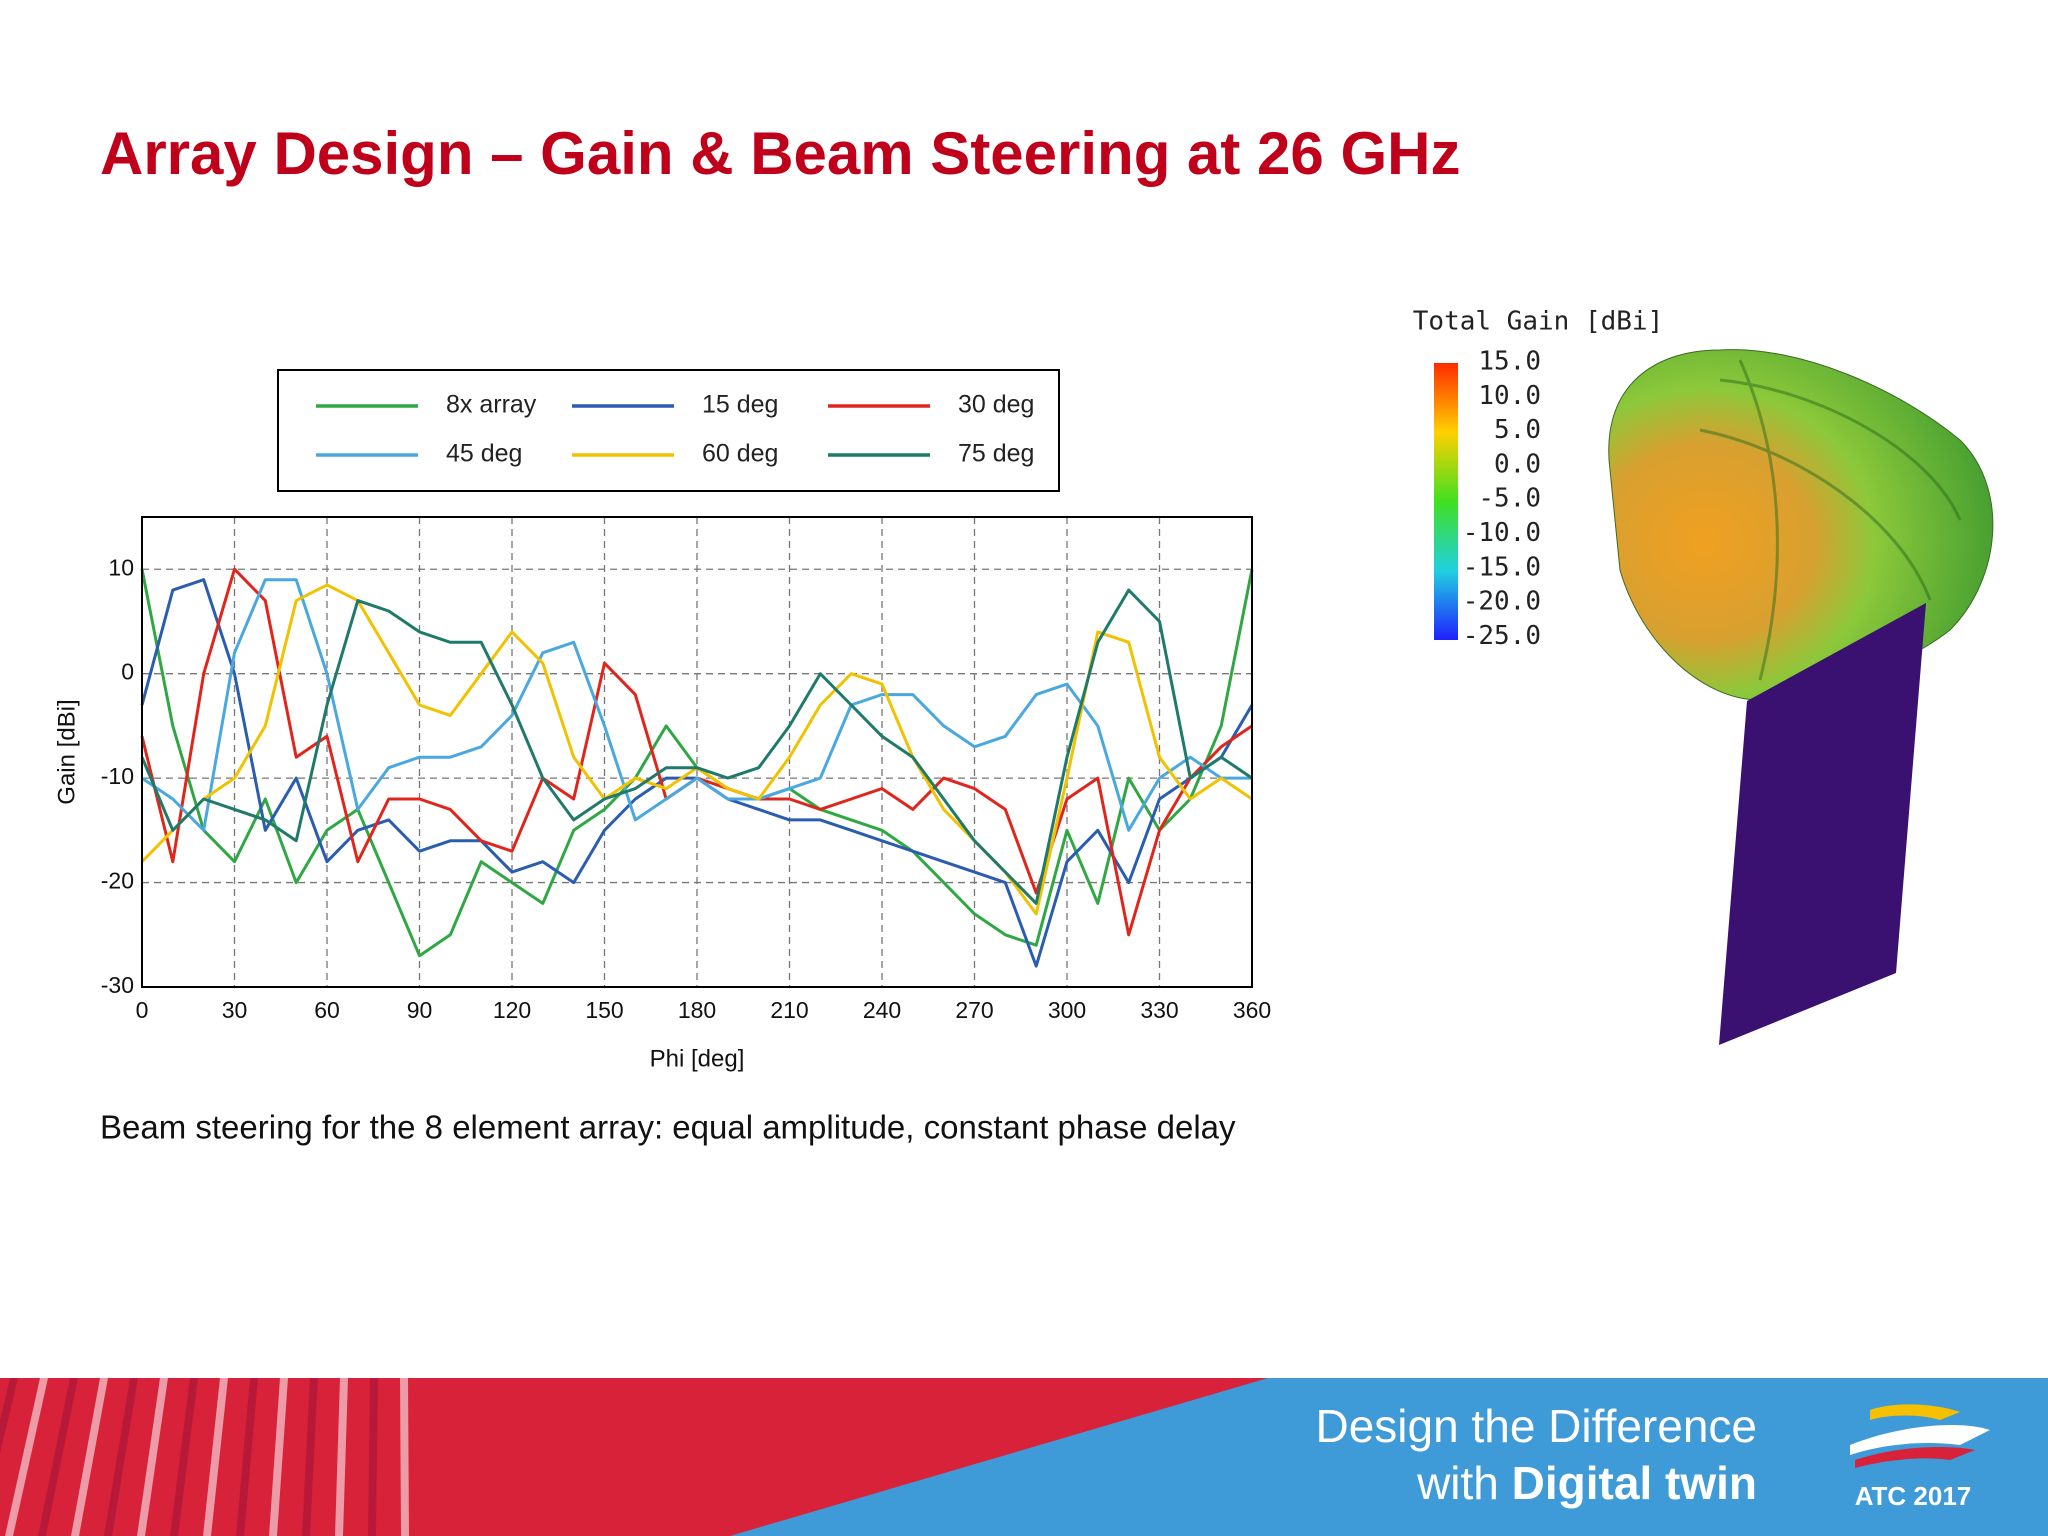 The height and width of the screenshot is (1536, 2048). What do you see at coordinates (740, 405) in the screenshot?
I see `legend-label: 15 deg` at bounding box center [740, 405].